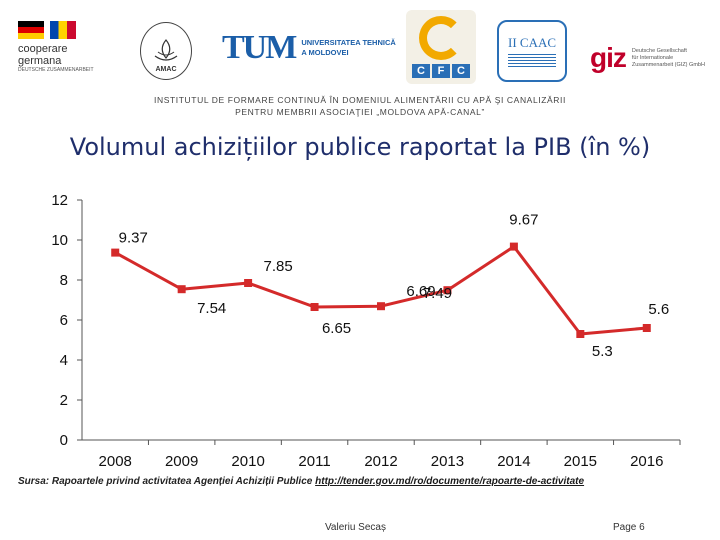 The width and height of the screenshot is (720, 540). What do you see at coordinates (355, 527) in the screenshot?
I see `author: Valeriu Secaș` at bounding box center [355, 527].